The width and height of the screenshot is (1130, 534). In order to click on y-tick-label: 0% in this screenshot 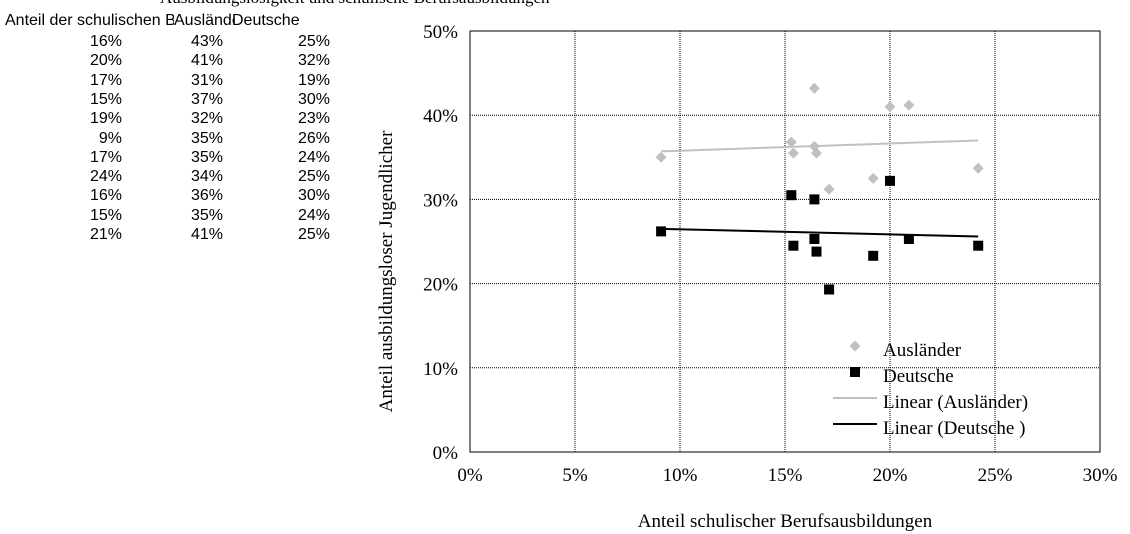, I will do `click(446, 453)`.